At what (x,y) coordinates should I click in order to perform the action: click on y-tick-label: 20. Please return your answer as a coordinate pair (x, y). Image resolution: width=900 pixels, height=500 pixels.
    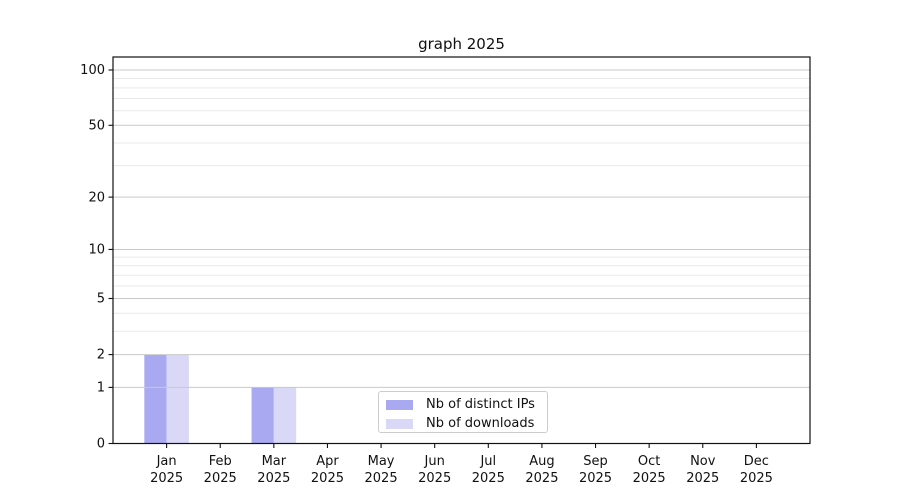
    Looking at the image, I should click on (96, 197).